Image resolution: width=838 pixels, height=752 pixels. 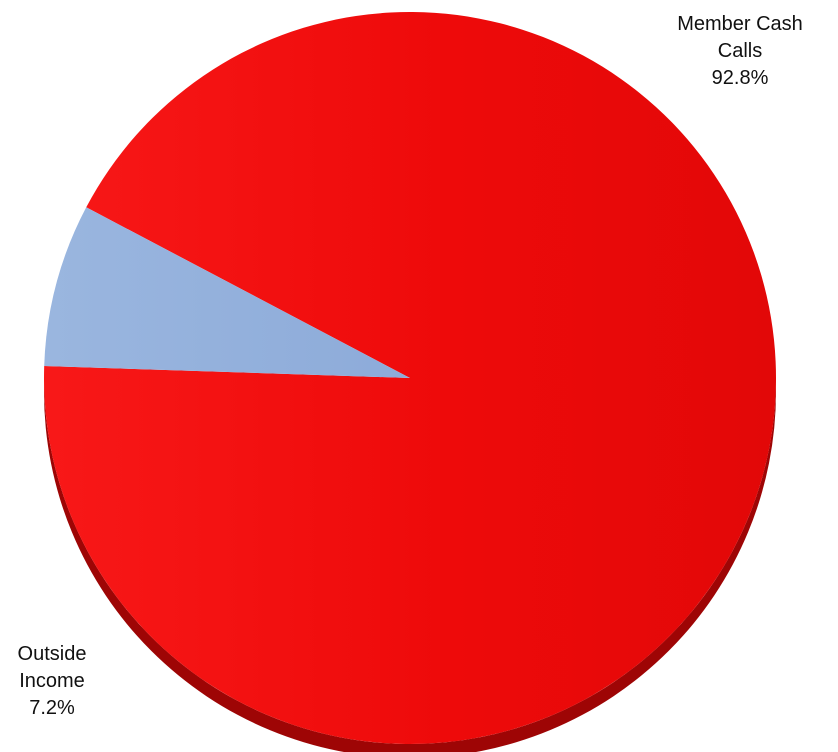 What do you see at coordinates (52, 708) in the screenshot?
I see `slice-percent-label: 7.2%` at bounding box center [52, 708].